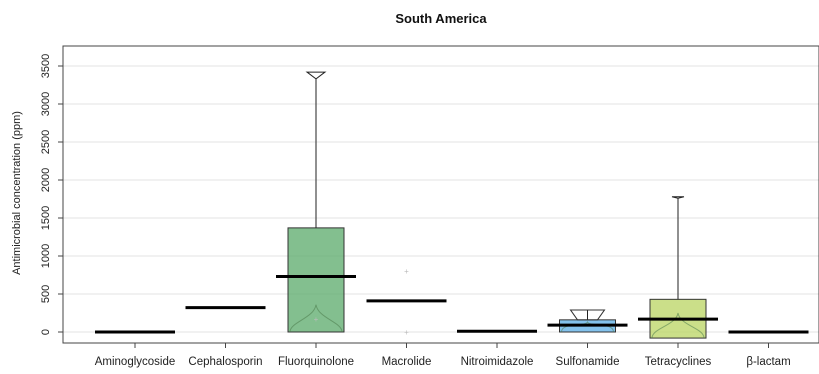 This screenshot has height=374, width=819. I want to click on x-tick-label: β-lactam, so click(768, 362).